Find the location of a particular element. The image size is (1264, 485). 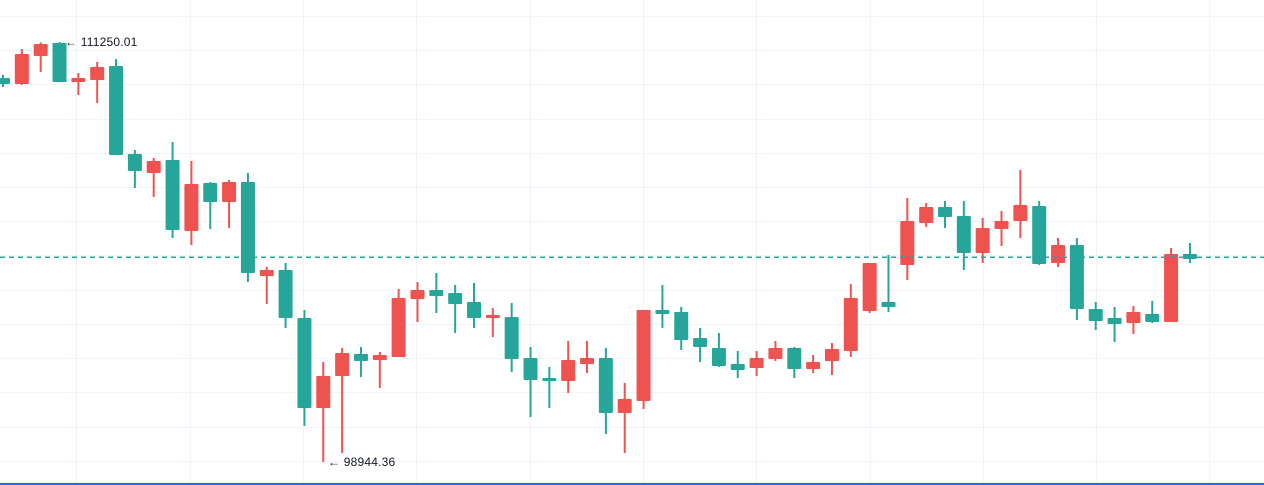

price-annotation-high: ← 111250.01 is located at coordinates (101, 42).